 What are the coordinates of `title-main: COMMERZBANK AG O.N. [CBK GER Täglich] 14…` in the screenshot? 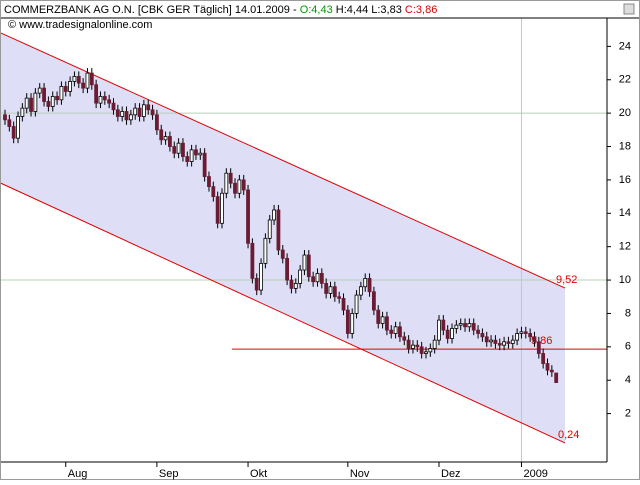 It's located at (150, 10).